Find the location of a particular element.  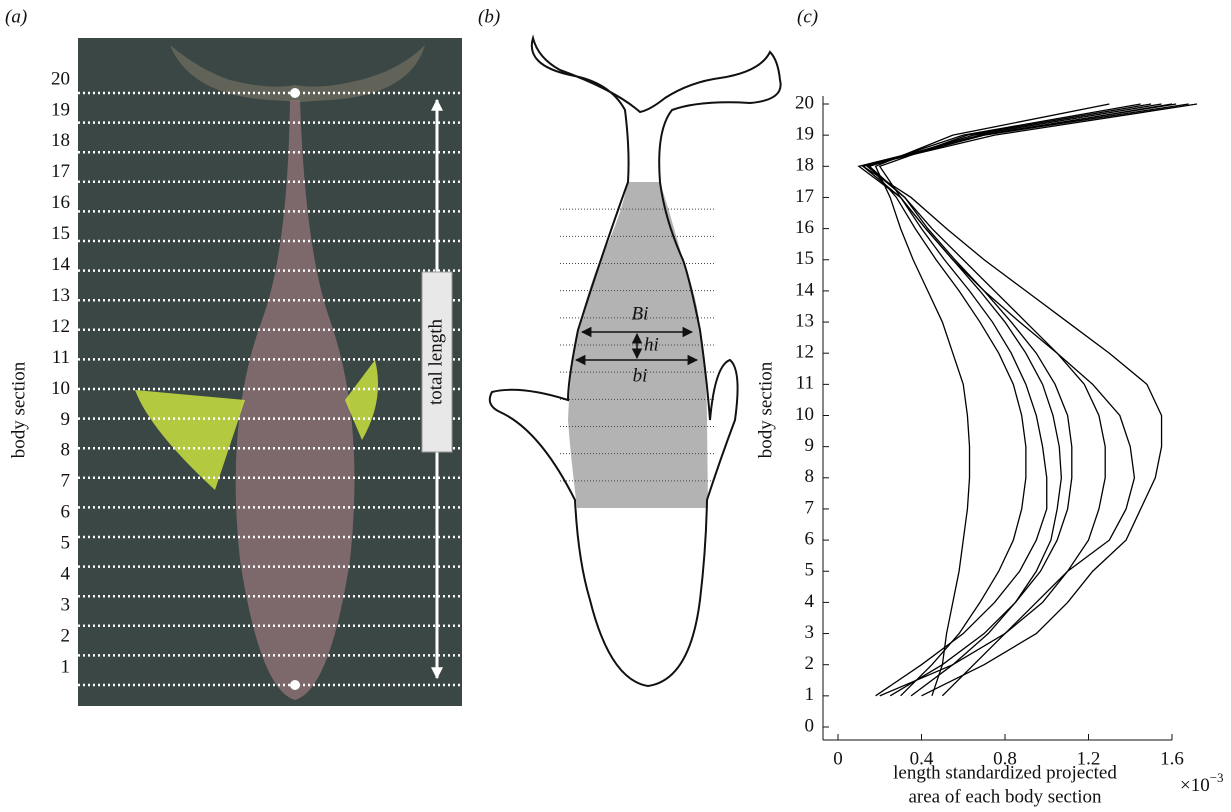

x-tick-label: 1.6 is located at coordinates (1172, 758).